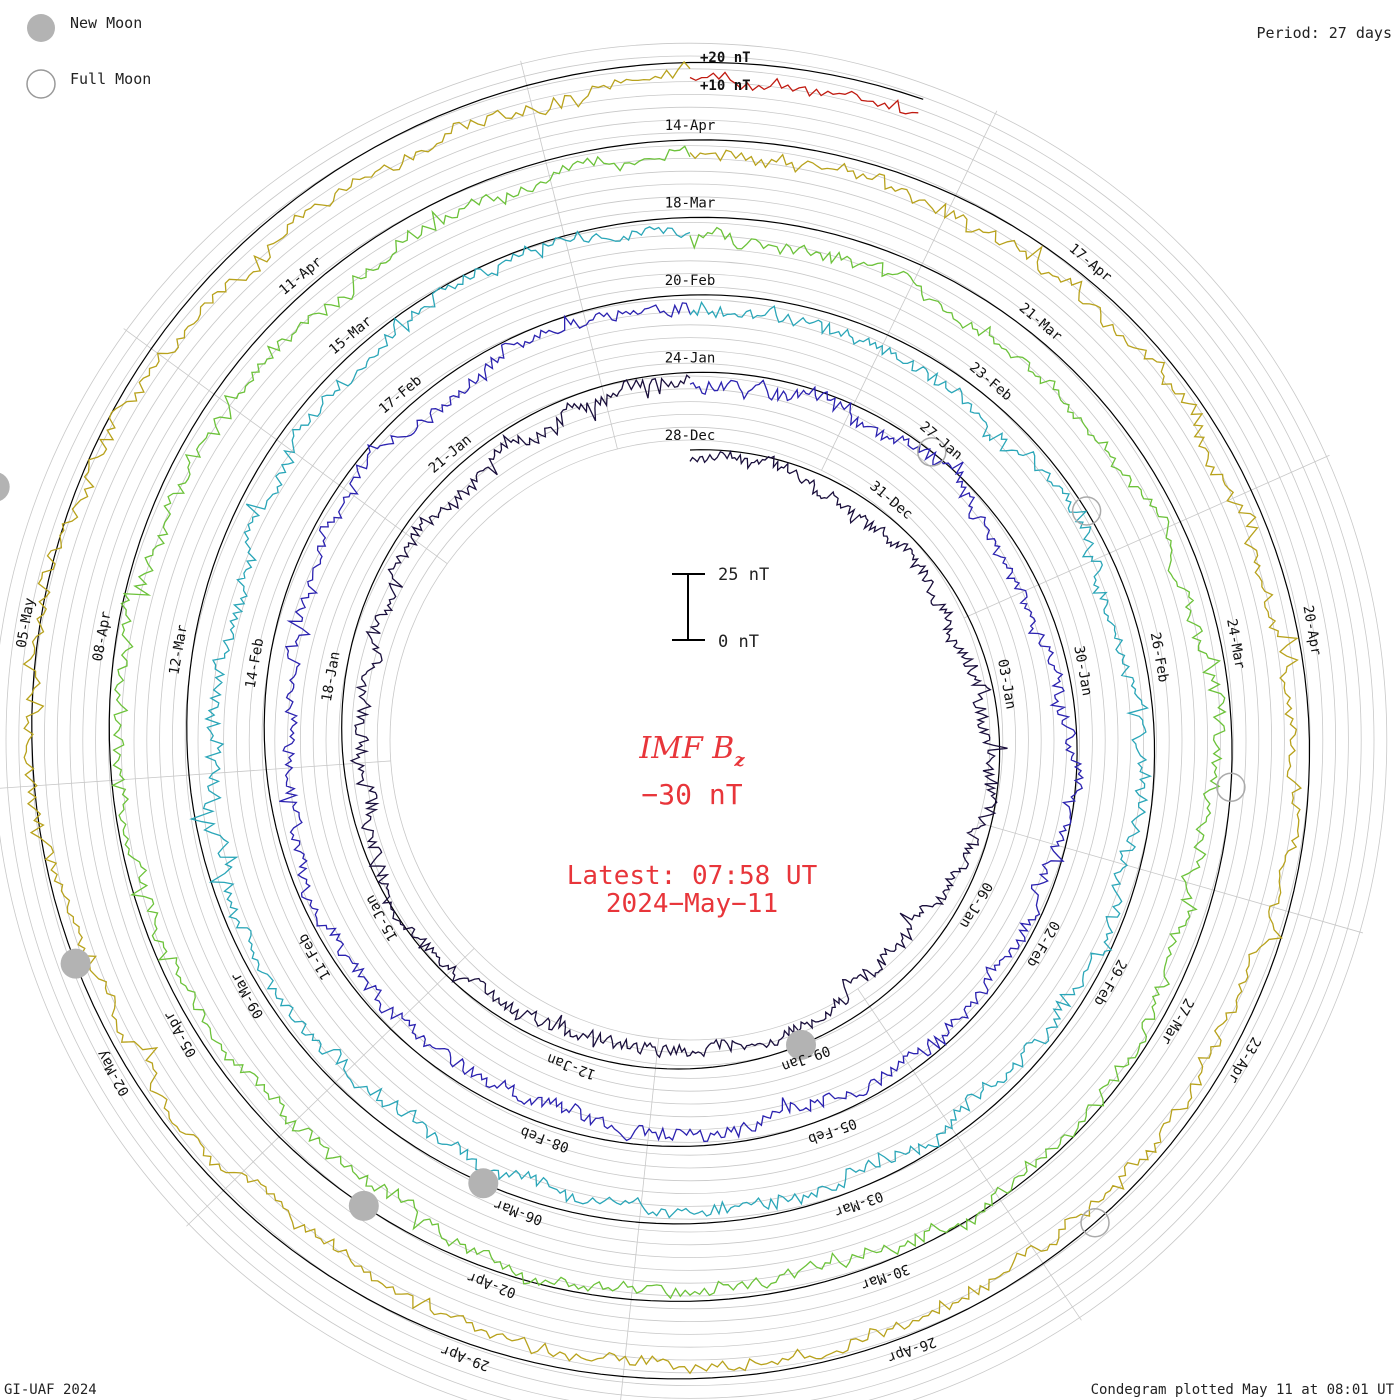 The height and width of the screenshot is (1400, 1400). I want to click on date-label: 08-Apr, so click(102, 636).